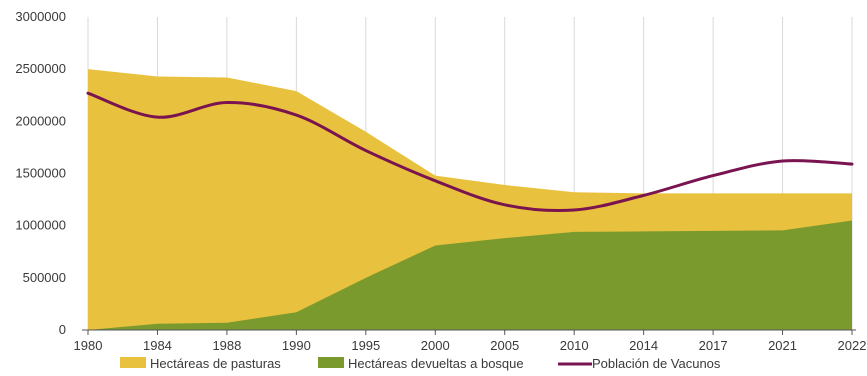  Describe the element at coordinates (133, 362) in the screenshot. I see `legend-swatch-pasturas` at that location.